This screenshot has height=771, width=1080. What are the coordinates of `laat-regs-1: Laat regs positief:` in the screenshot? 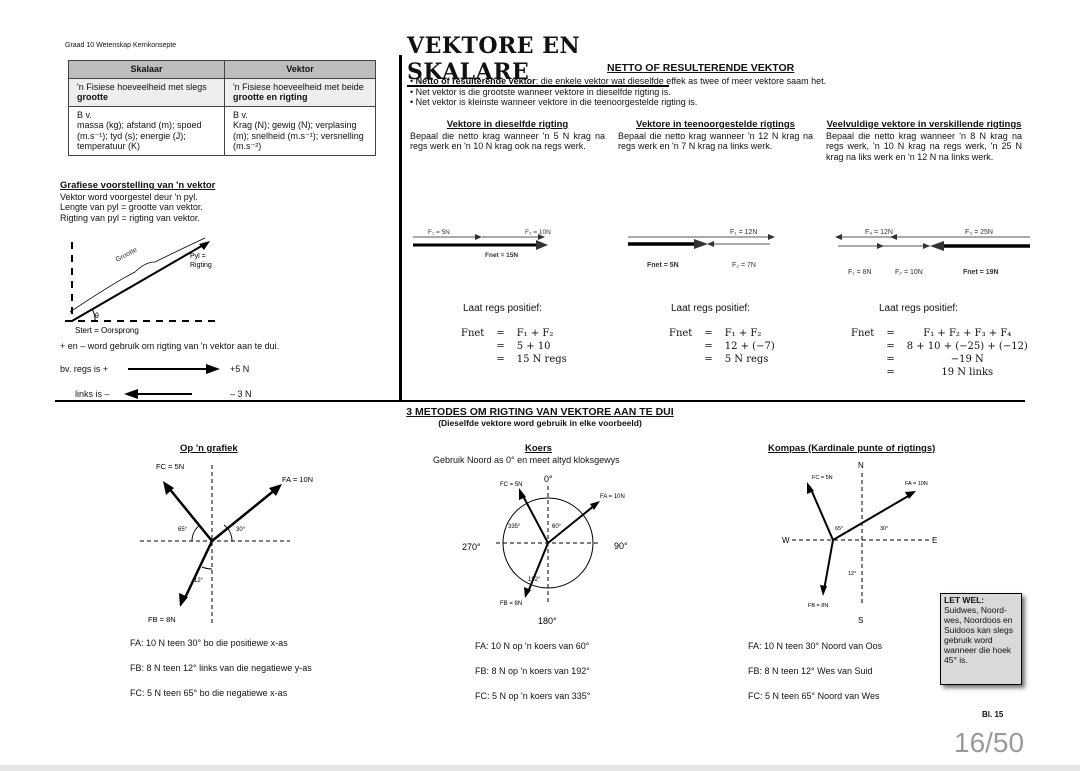 It's located at (502, 308).